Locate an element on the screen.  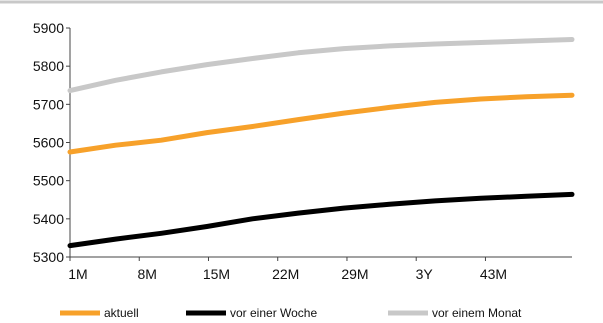
y-axis: 5300 5400 5500 5600 5700 5800 5900 is located at coordinates (52, 142).